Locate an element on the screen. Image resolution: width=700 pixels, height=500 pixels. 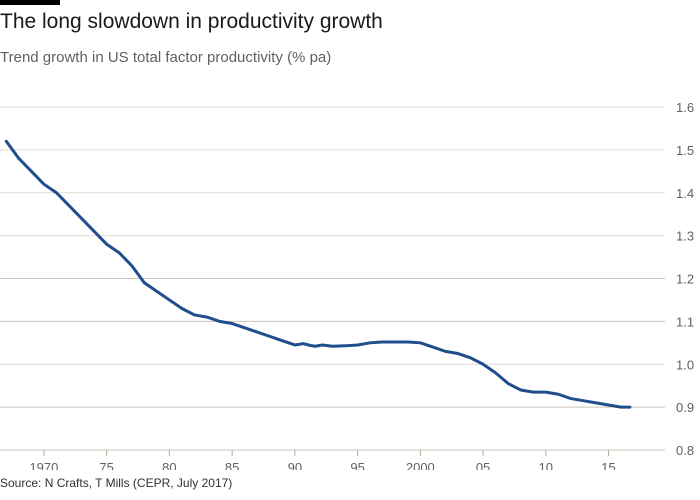
x-axis-ticks: 1970 75 80 85 90 95 2000 05 10 15 is located at coordinates (322, 460).